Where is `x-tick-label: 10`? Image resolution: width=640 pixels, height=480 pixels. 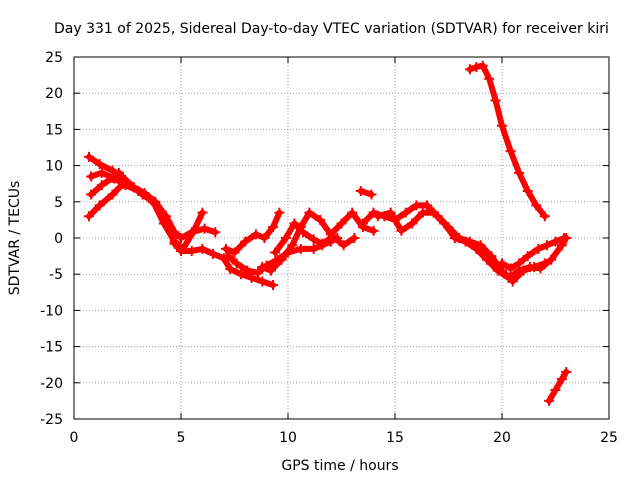 x-tick-label: 10 is located at coordinates (288, 438).